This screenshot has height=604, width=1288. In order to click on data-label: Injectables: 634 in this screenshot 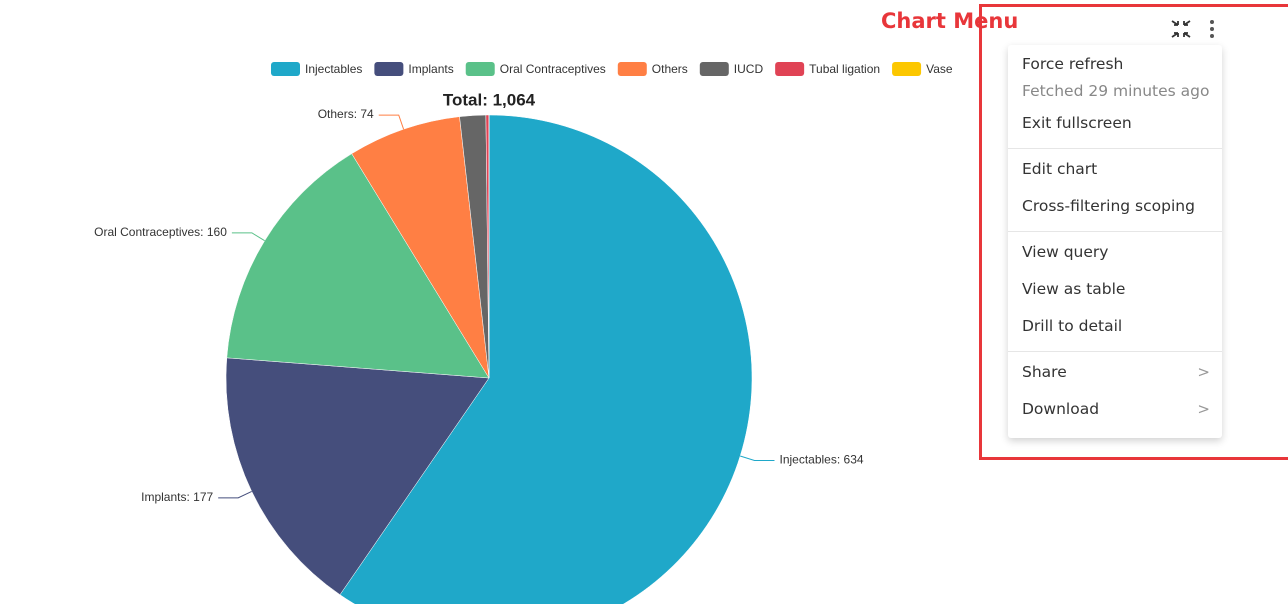, I will do `click(821, 460)`.